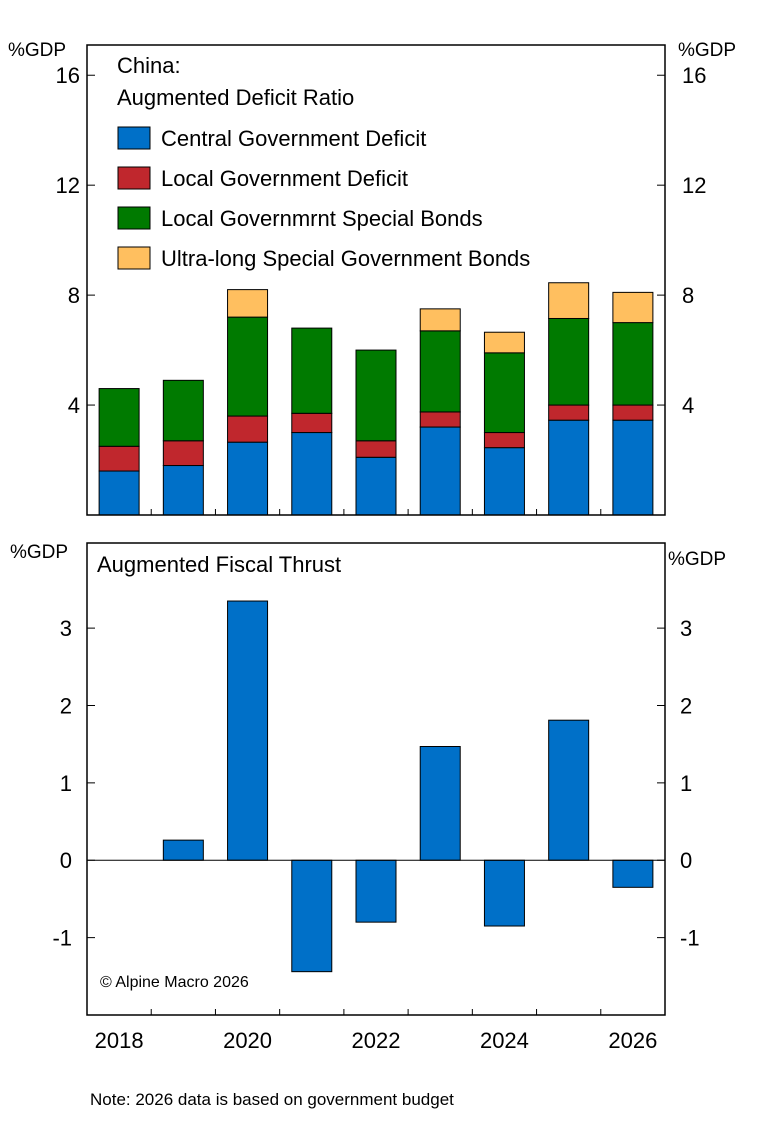  Describe the element at coordinates (688, 295) in the screenshot. I see `ytick-label-right: 8` at that location.